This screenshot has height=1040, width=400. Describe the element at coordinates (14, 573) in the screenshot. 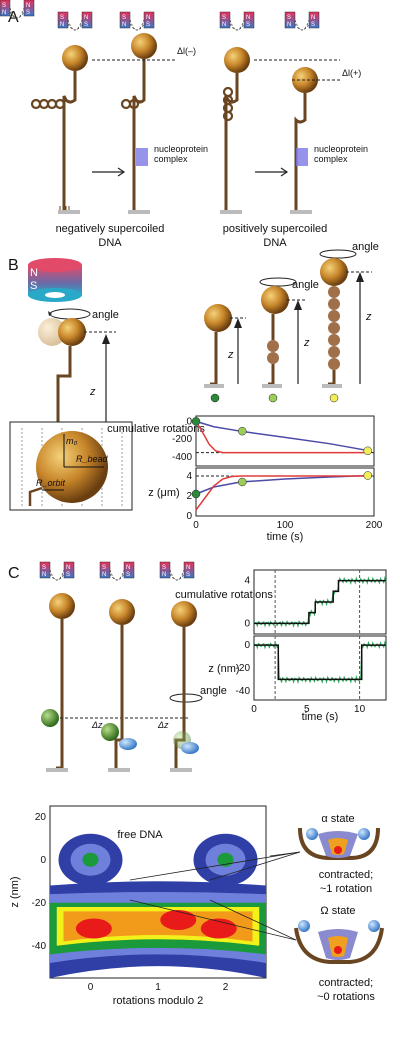

I see `panel-label-c: C` at that location.